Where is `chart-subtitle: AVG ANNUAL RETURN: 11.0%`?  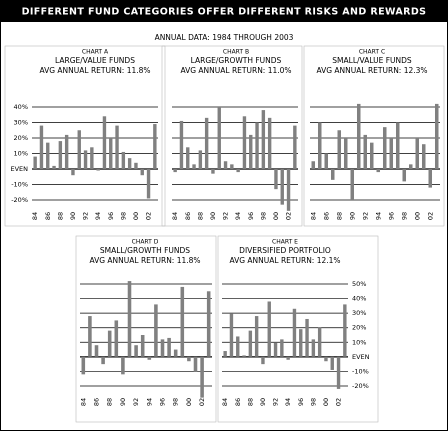
chart-subtitle: AVG ANNUAL RETURN: 11.0% is located at coordinates (235, 70).